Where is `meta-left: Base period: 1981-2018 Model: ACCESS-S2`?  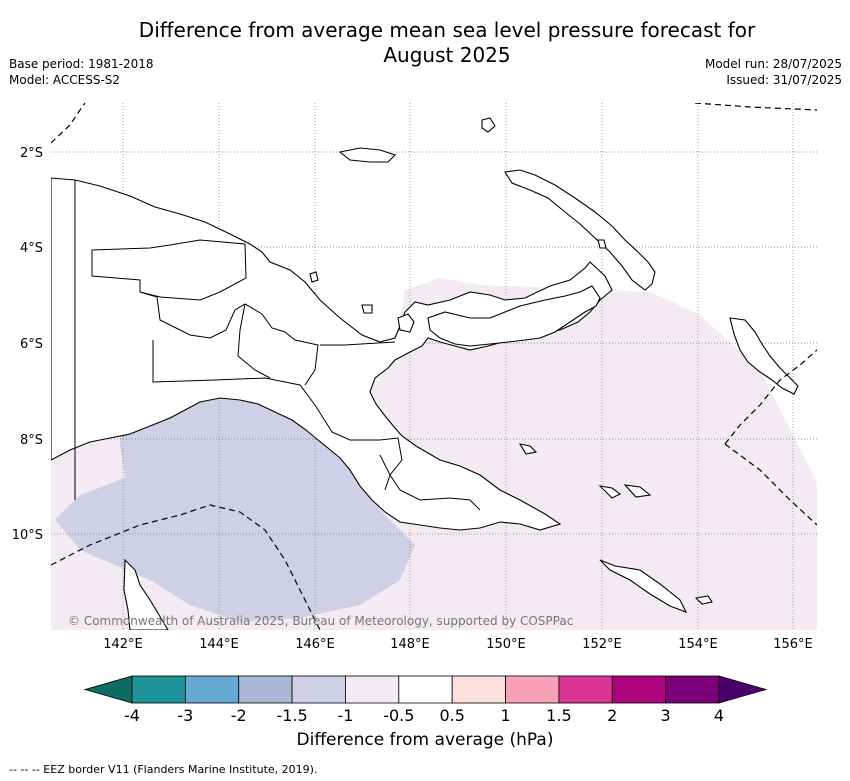
meta-left: Base period: 1981-2018 Model: ACCESS-S2 is located at coordinates (81, 72).